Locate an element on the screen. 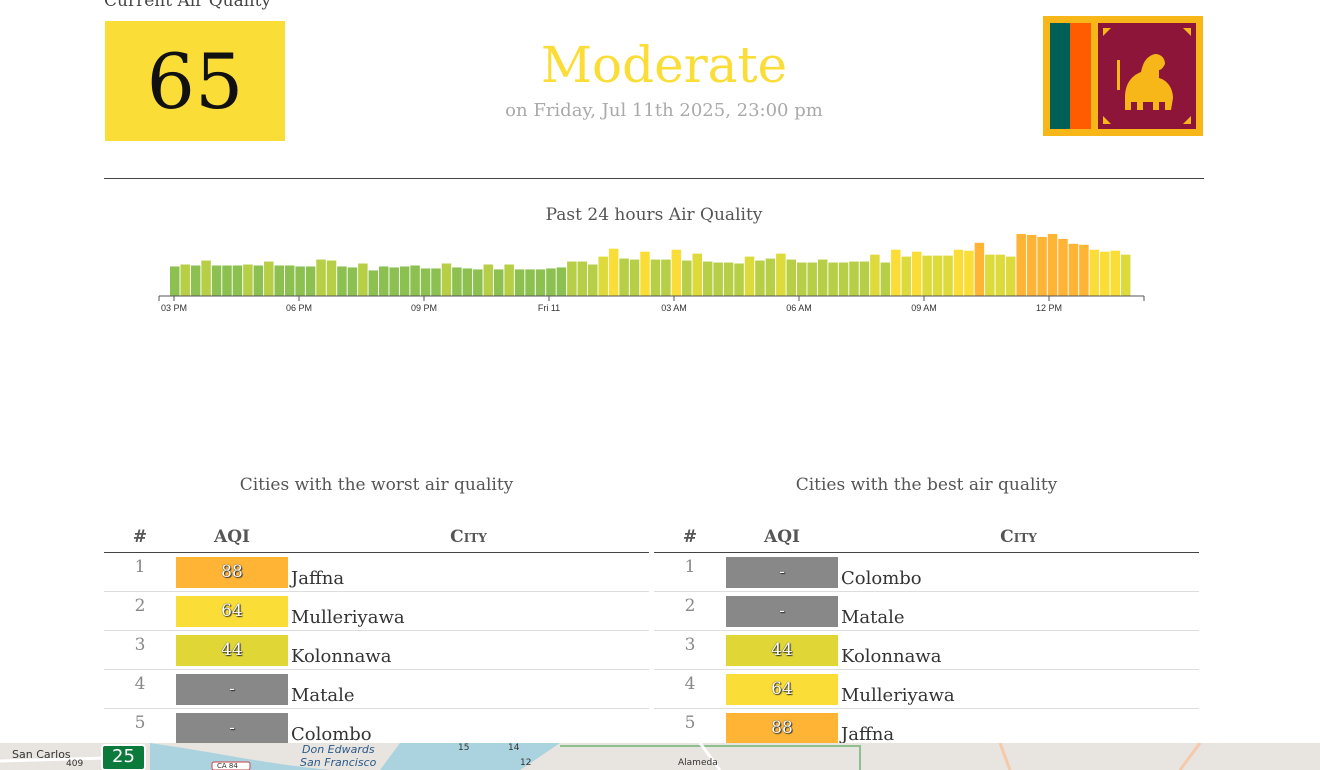  aqi-badge: 44 is located at coordinates (782, 650).